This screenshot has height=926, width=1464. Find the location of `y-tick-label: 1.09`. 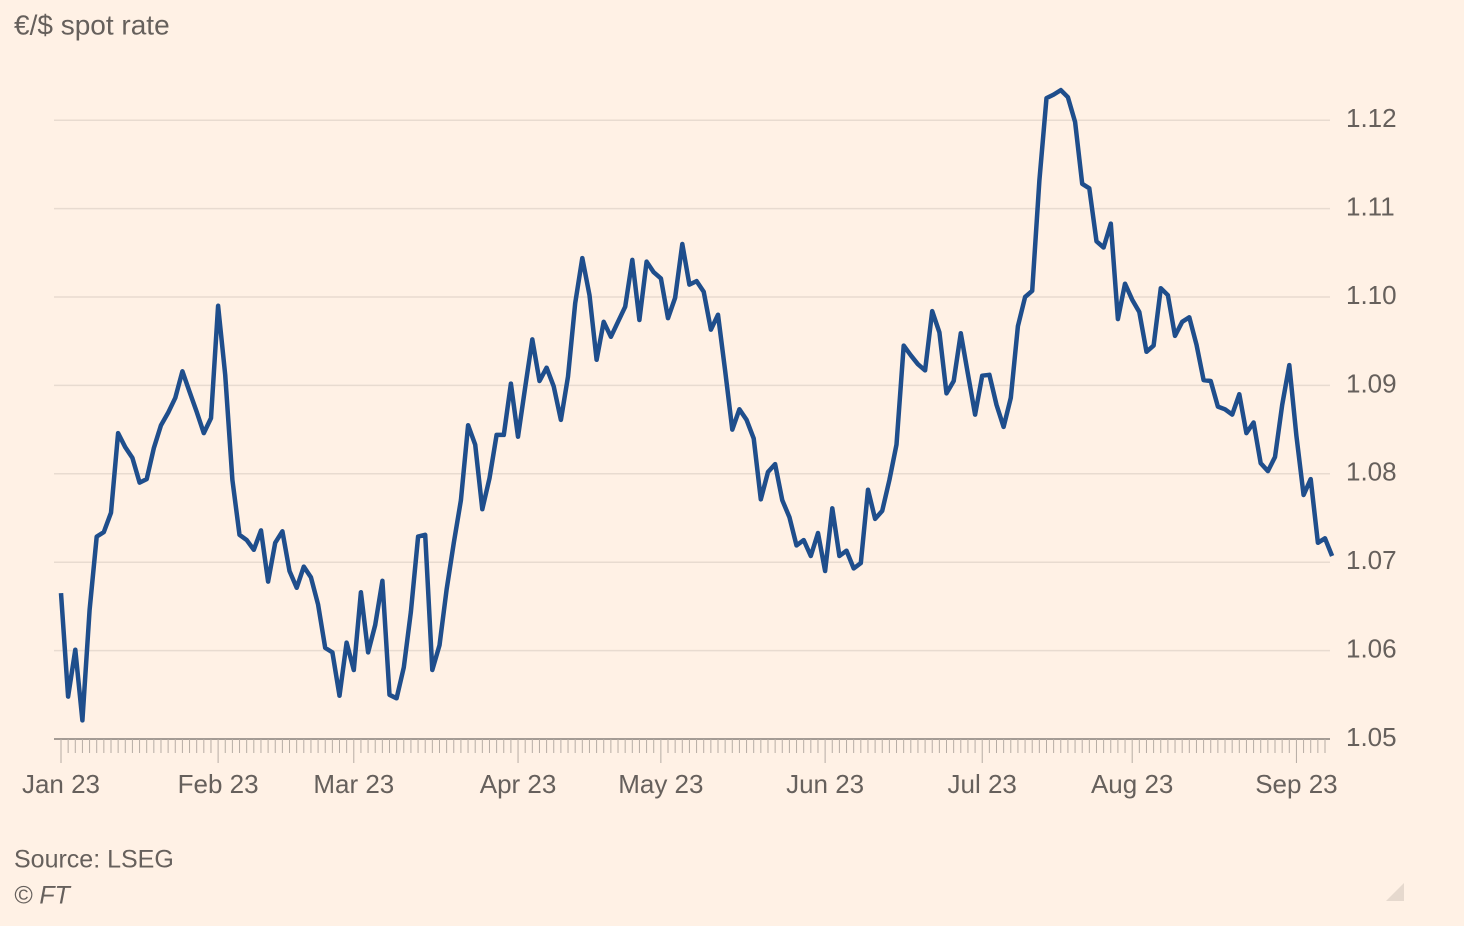

y-tick-label: 1.09 is located at coordinates (1371, 383).